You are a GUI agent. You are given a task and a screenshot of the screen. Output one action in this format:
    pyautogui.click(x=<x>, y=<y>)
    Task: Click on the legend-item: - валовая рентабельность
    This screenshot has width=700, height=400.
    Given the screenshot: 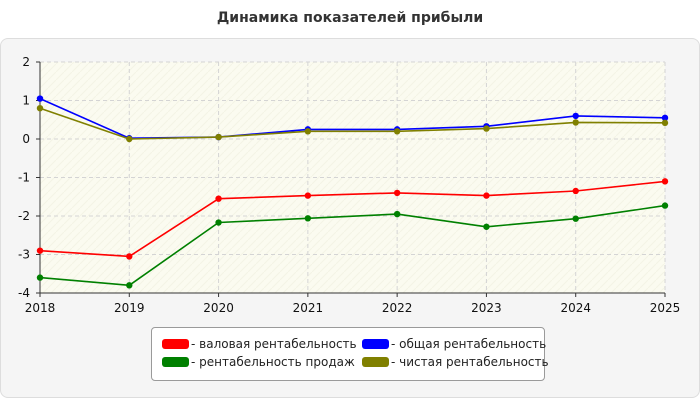 What is the action you would take?
    pyautogui.click(x=259, y=344)
    